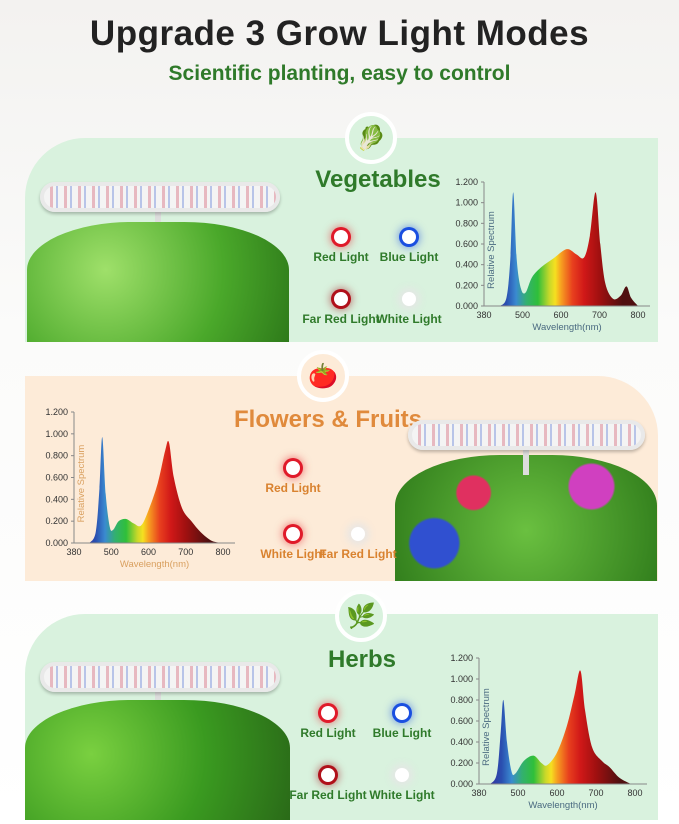 This screenshot has width=679, height=824. I want to click on section-title: Vegetables, so click(378, 179).